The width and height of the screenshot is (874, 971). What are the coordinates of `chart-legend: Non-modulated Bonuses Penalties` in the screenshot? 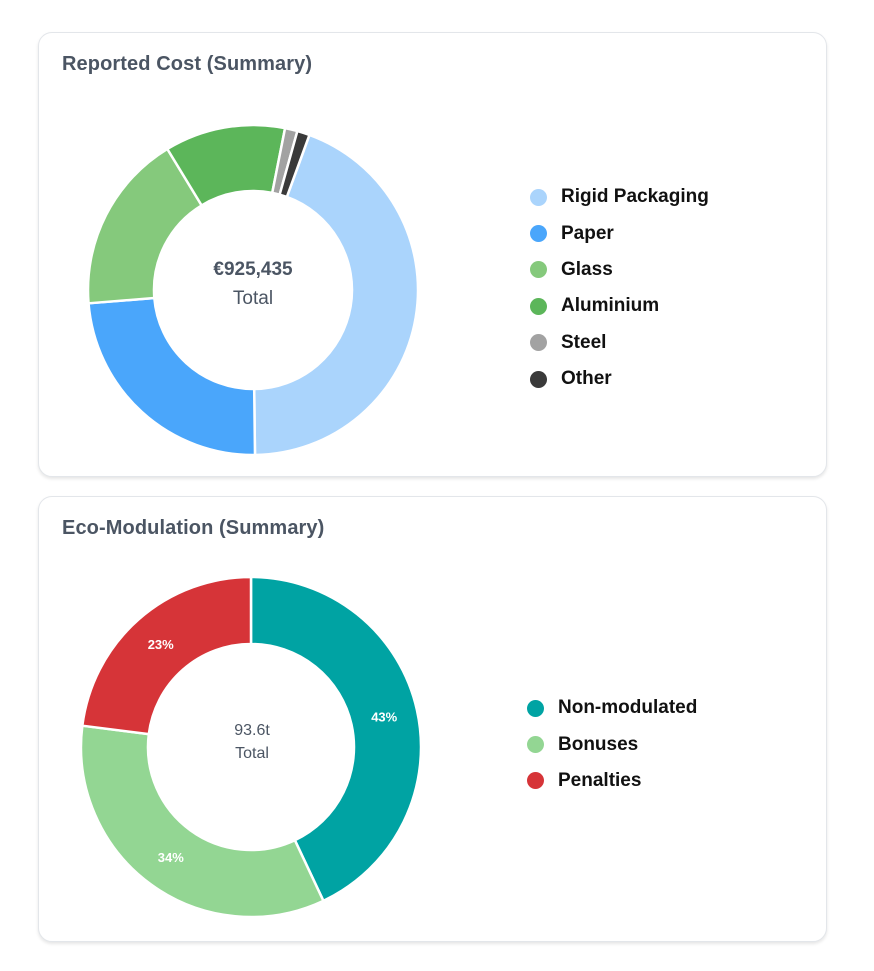 It's located at (612, 744).